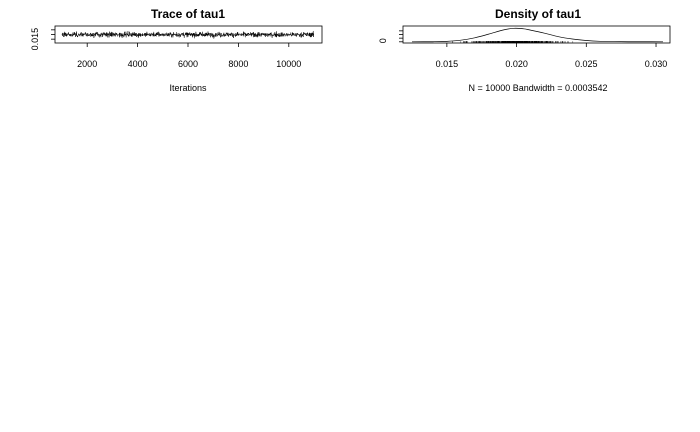 The height and width of the screenshot is (432, 700). Describe the element at coordinates (516, 64) in the screenshot. I see `density-x-tick-label: 0.020` at that location.